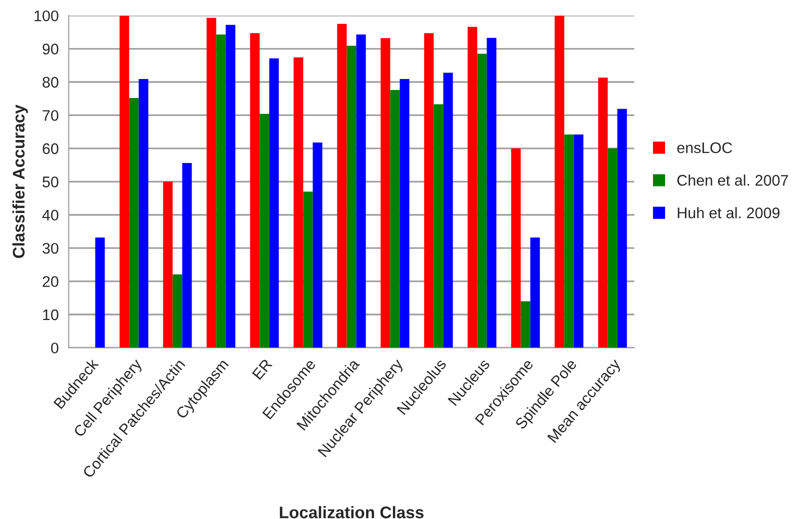 This screenshot has width=808, height=519. Describe the element at coordinates (50, 82) in the screenshot. I see `y-tick-label: 80` at that location.